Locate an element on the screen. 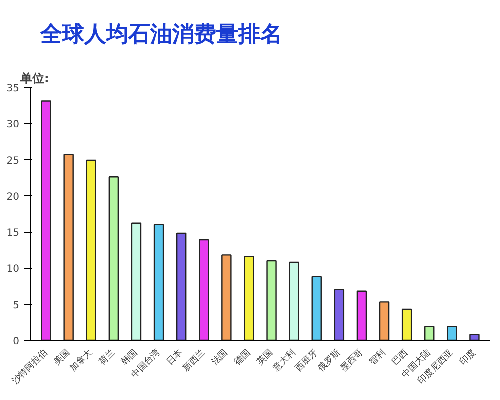  y-tick-label: 5 is located at coordinates (16, 306).